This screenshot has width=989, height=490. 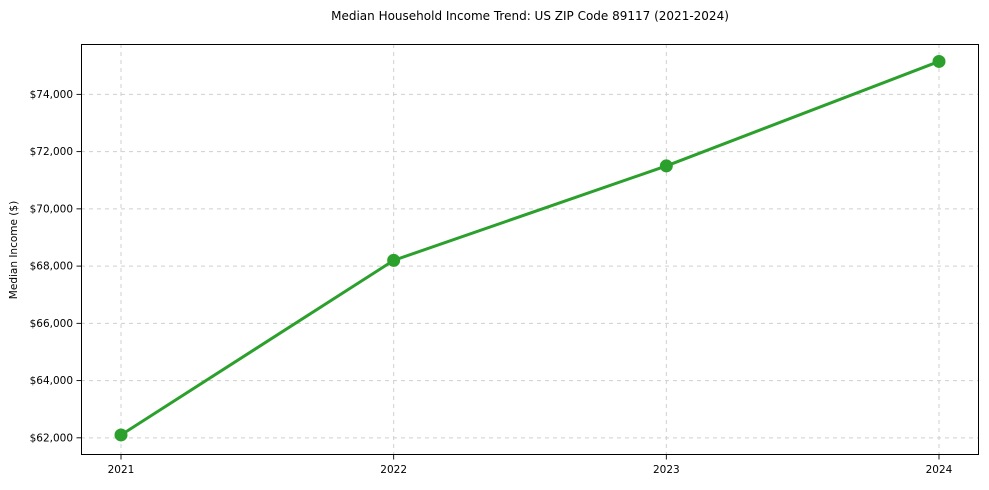 What do you see at coordinates (51, 152) in the screenshot?
I see `y-tick-label: $72,000` at bounding box center [51, 152].